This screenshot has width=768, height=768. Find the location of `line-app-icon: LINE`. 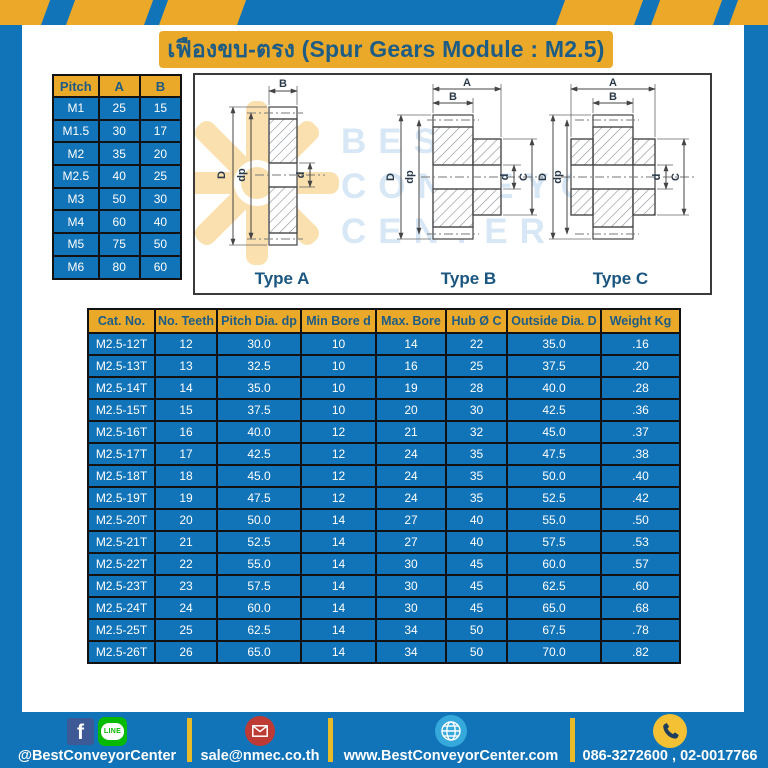

line-app-icon: LINE is located at coordinates (112, 731).